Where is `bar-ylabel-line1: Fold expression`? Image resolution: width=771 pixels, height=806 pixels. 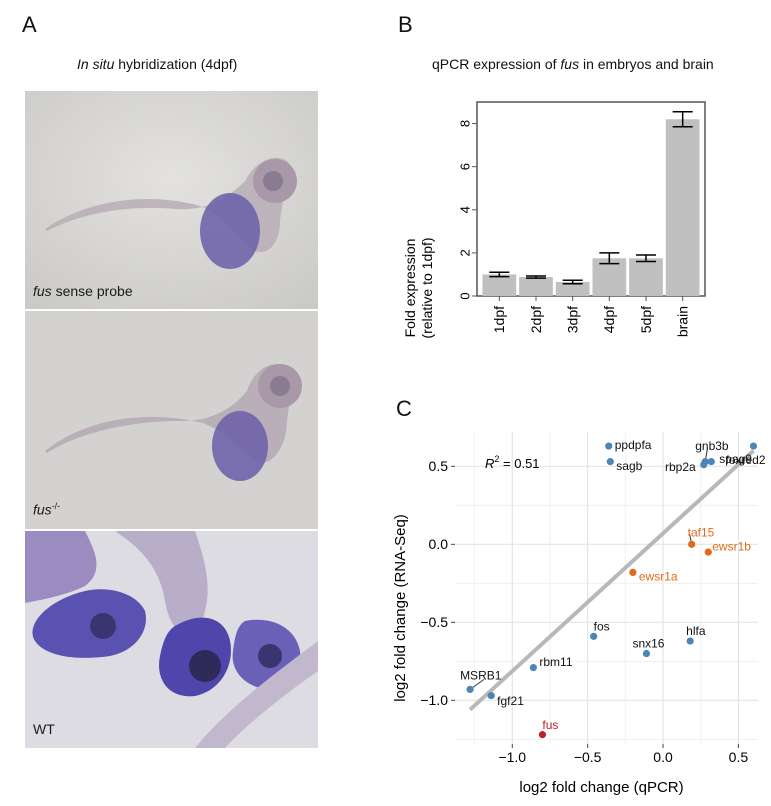 bar-ylabel-line1: Fold expression is located at coordinates (410, 288).